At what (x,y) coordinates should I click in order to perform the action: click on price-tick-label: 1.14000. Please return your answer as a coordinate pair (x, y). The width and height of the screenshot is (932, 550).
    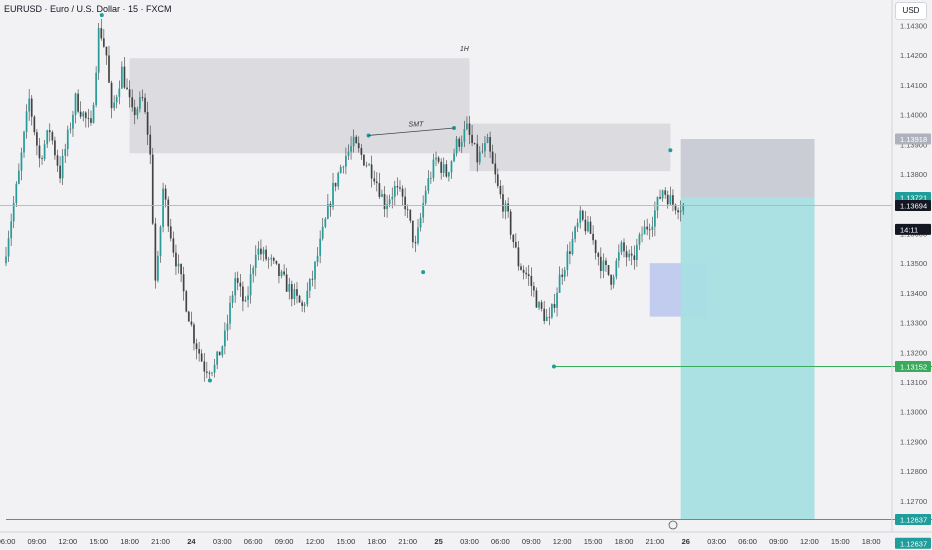
    Looking at the image, I should click on (913, 115).